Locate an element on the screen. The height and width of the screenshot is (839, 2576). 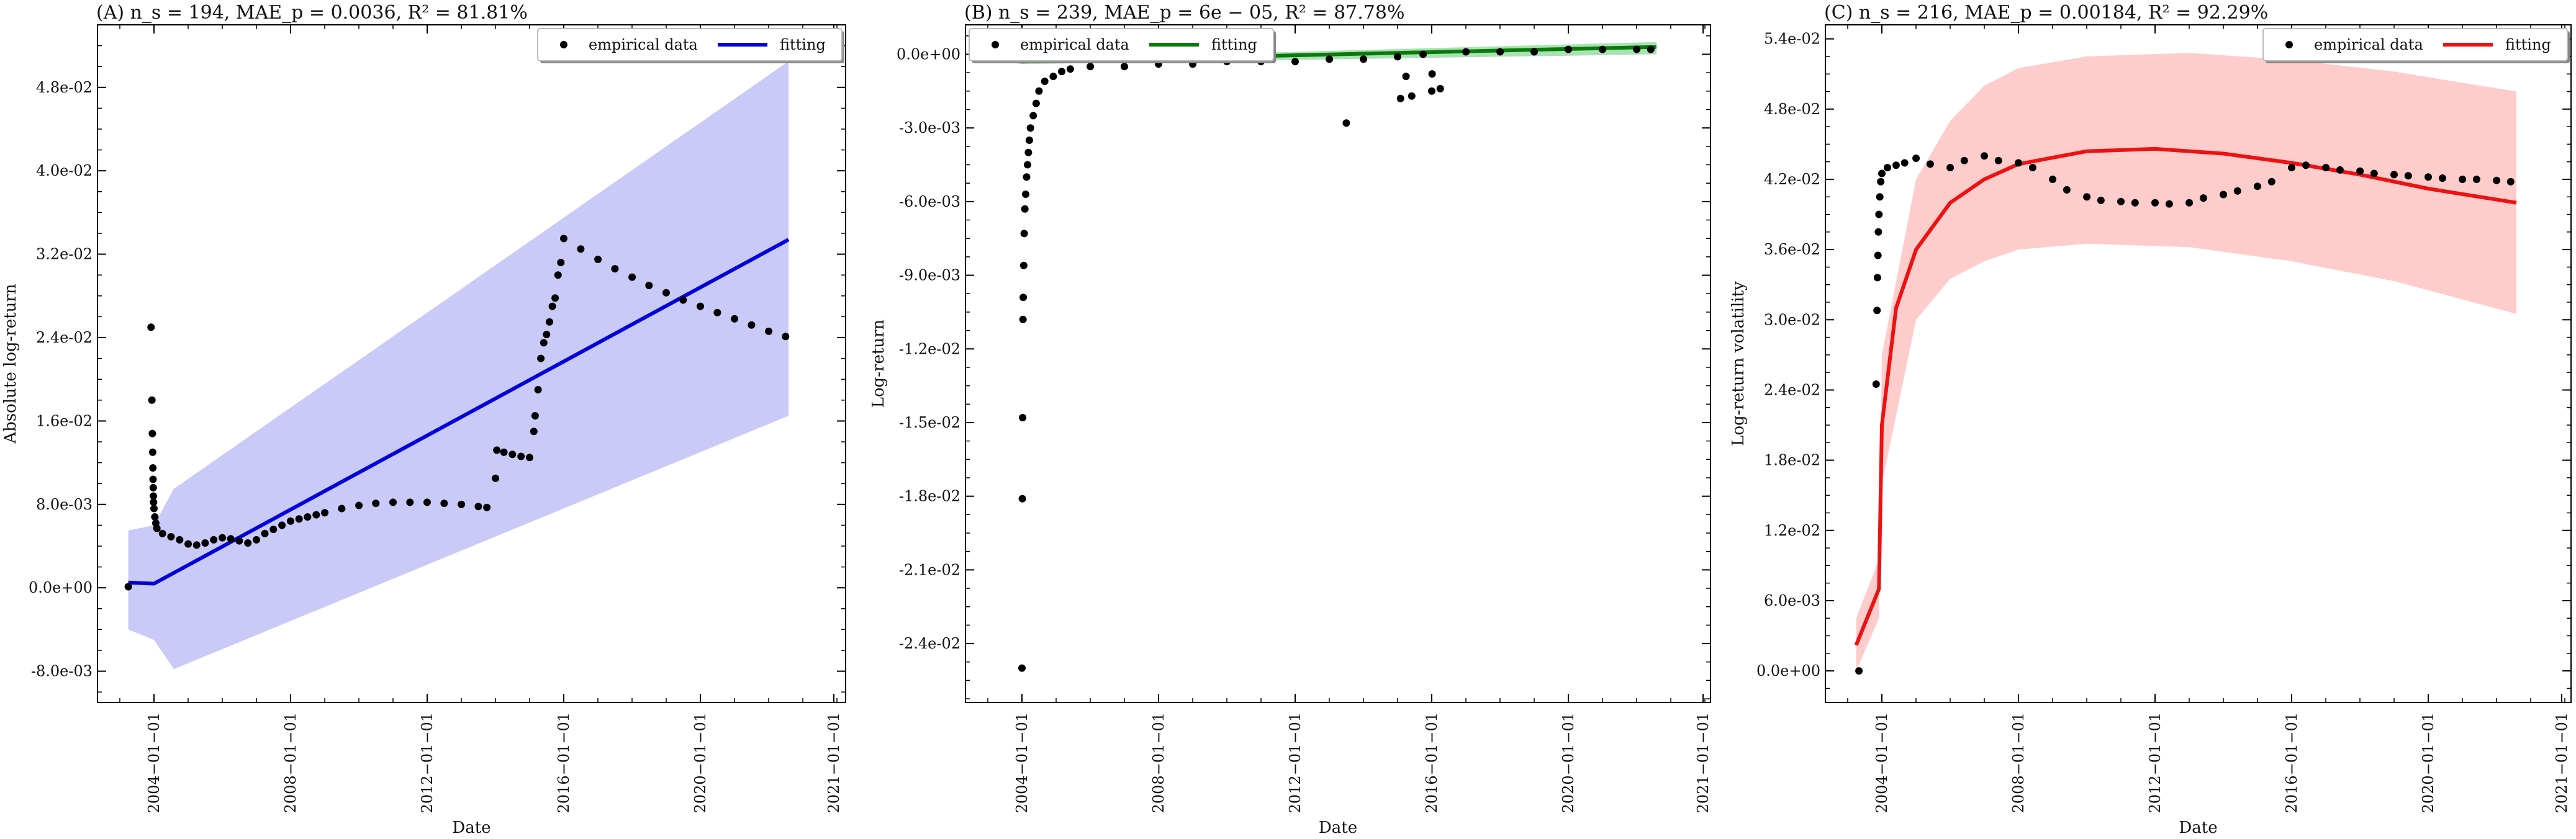
y-tick-label: -2.1e-02 is located at coordinates (929, 570).